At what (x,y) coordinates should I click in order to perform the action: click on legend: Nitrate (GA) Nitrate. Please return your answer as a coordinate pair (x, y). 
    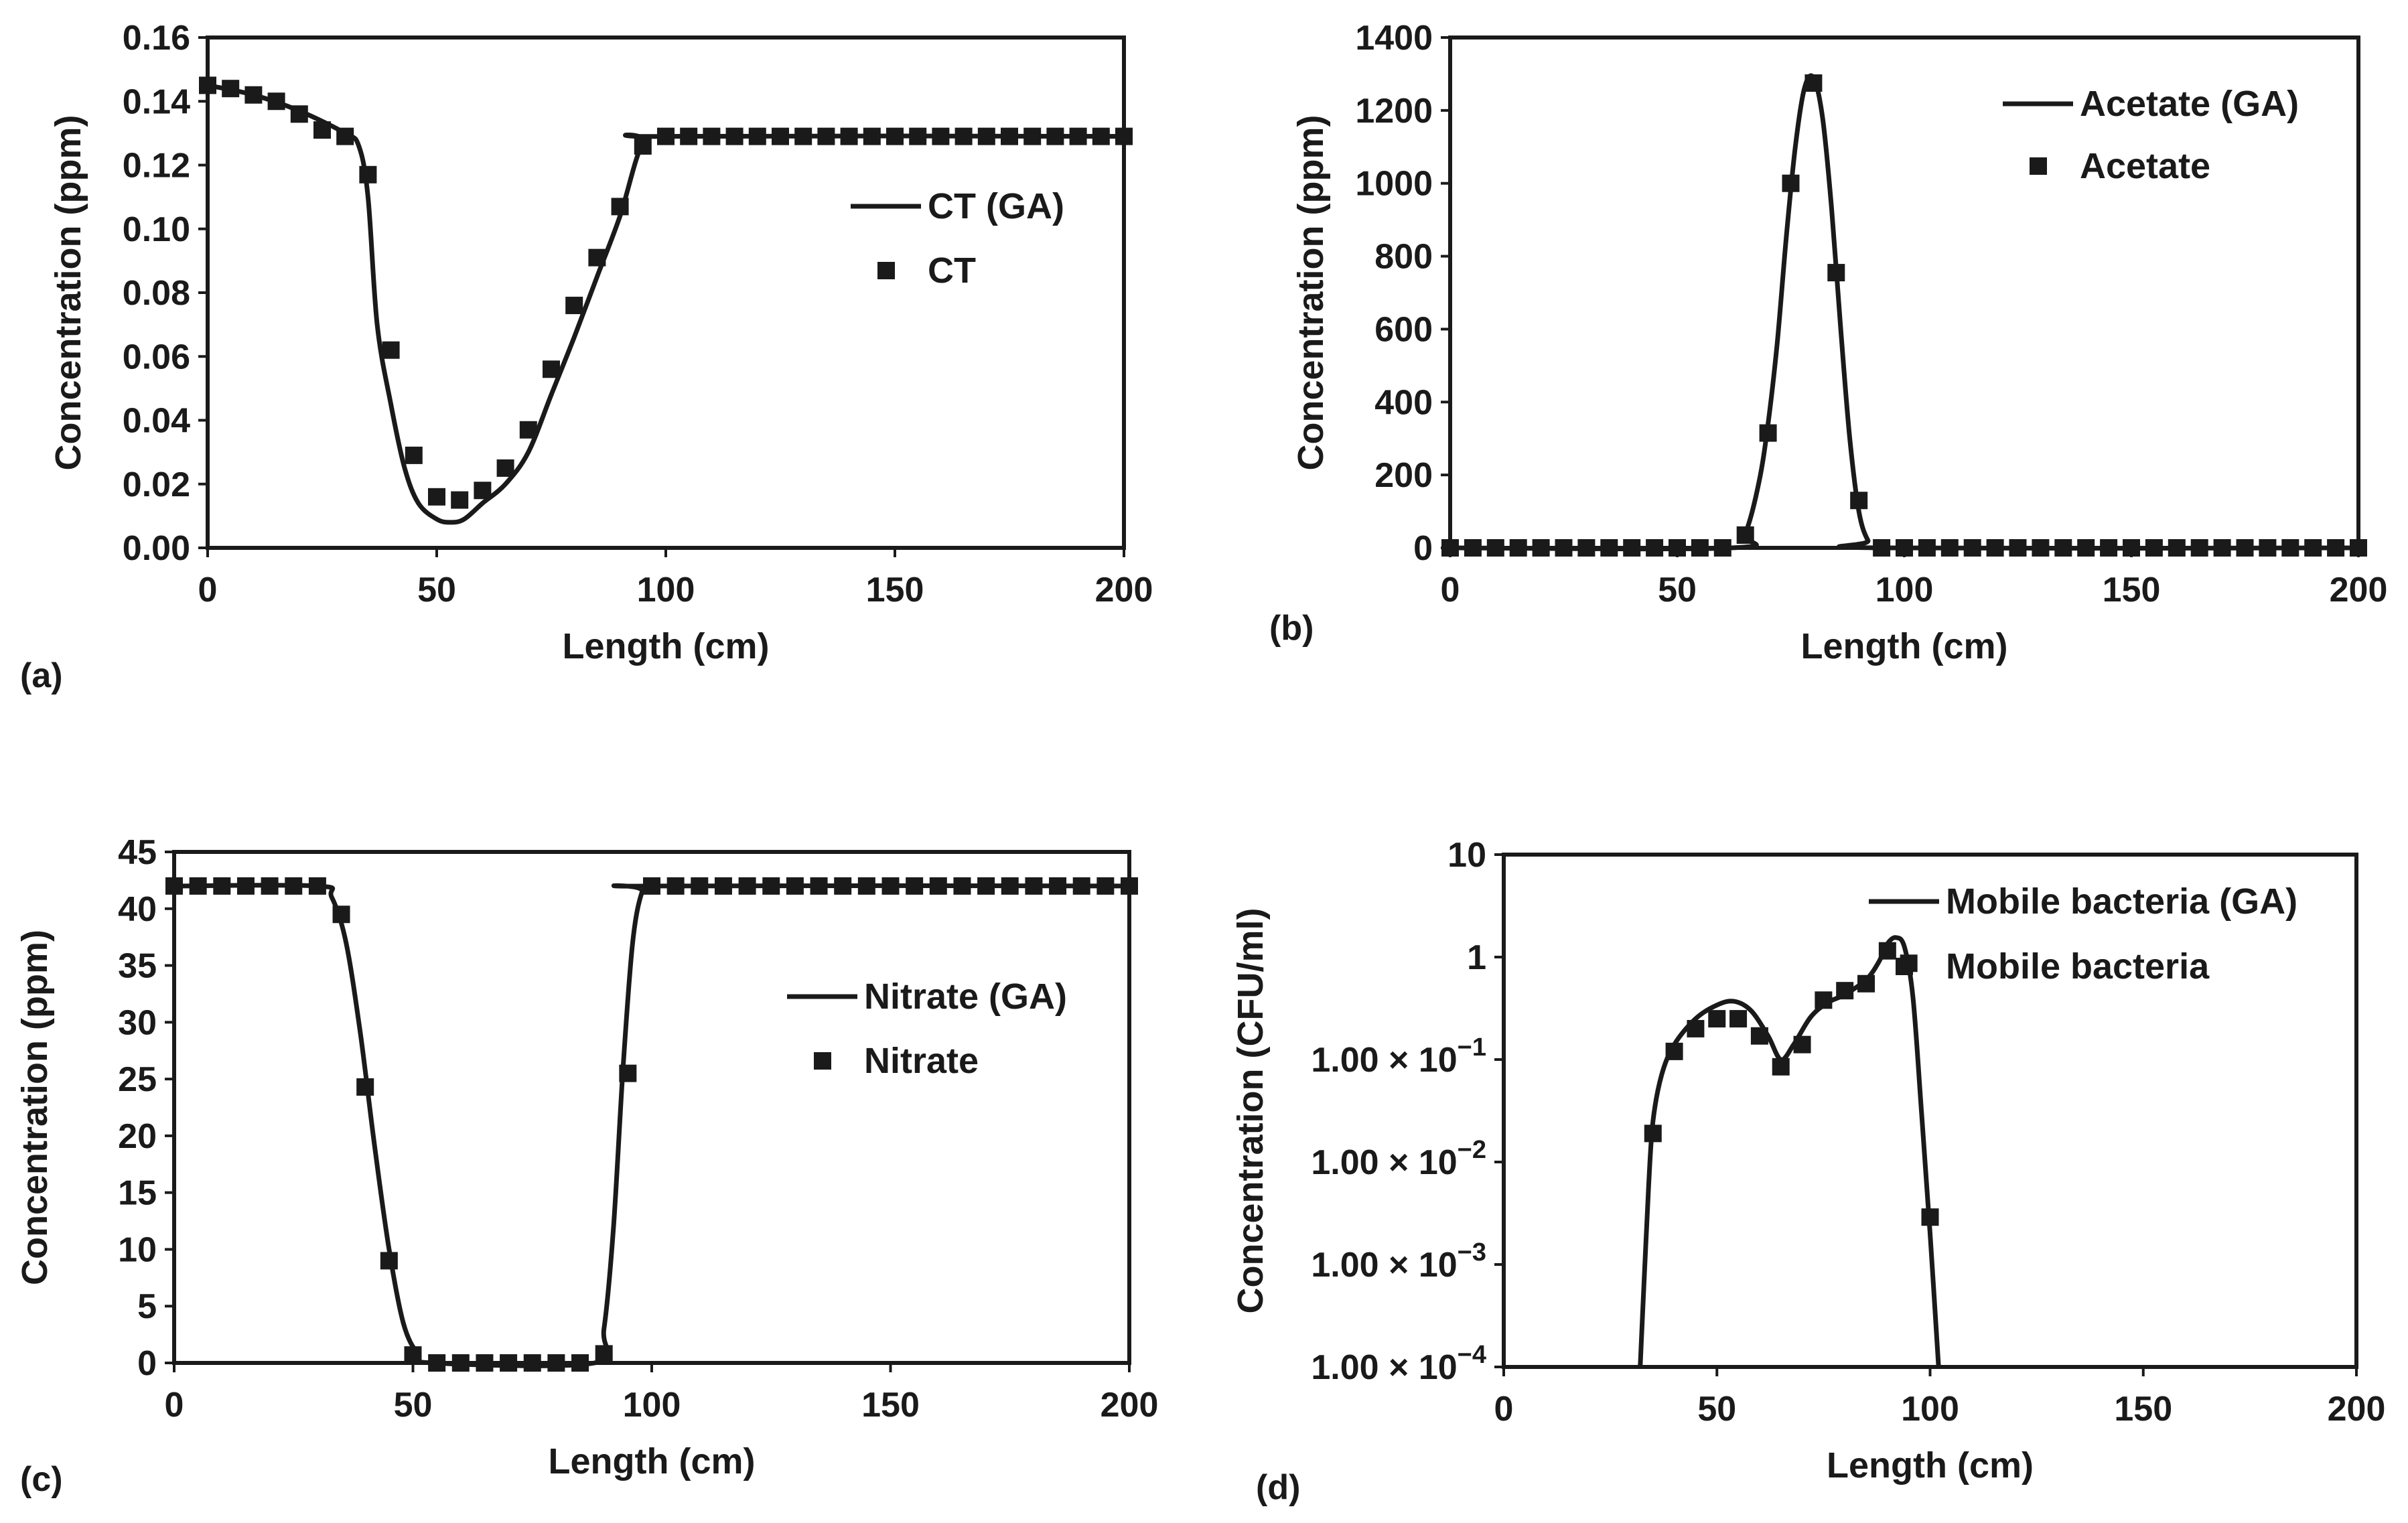
    Looking at the image, I should click on (927, 1028).